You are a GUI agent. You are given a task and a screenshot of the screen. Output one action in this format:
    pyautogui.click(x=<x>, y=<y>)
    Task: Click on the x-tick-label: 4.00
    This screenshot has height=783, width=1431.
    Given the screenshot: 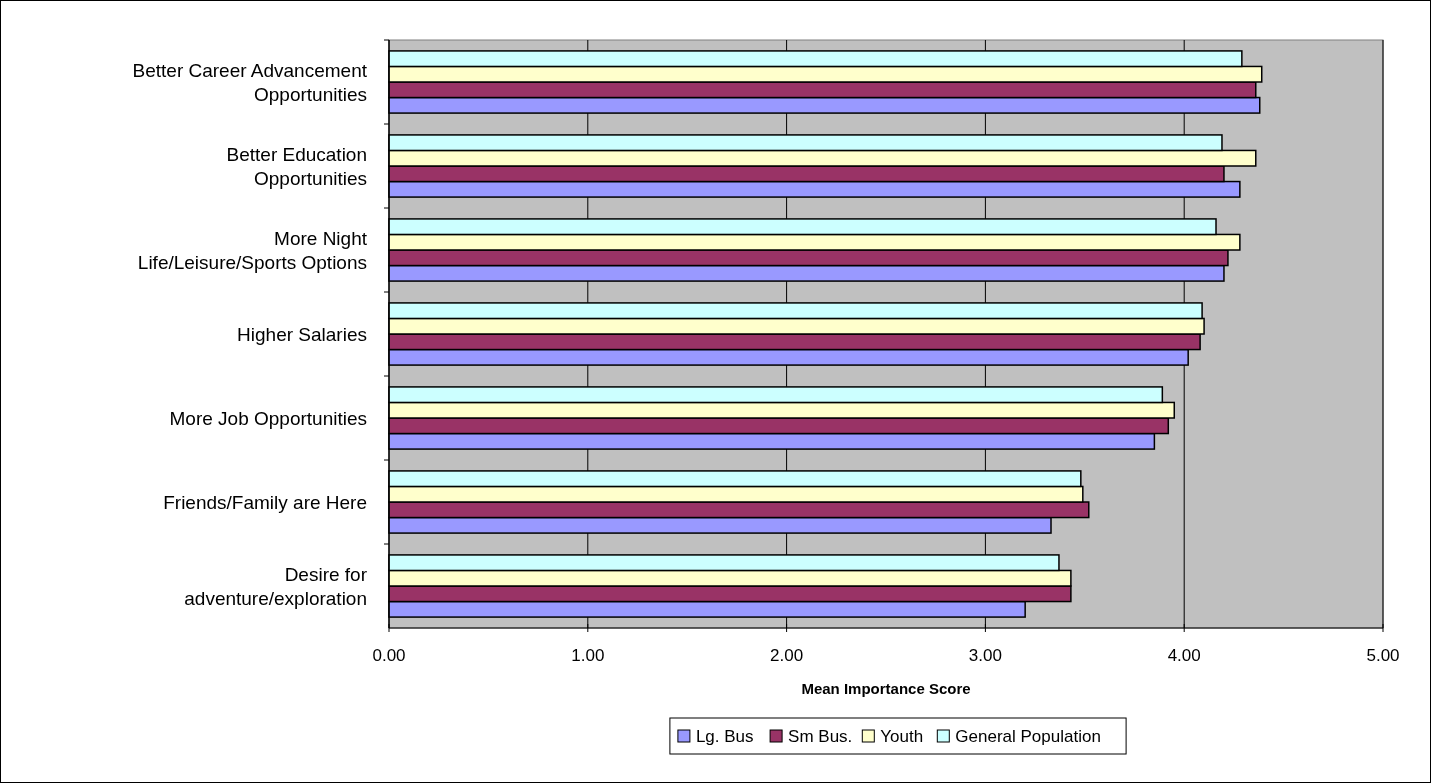 What is the action you would take?
    pyautogui.click(x=1184, y=655)
    